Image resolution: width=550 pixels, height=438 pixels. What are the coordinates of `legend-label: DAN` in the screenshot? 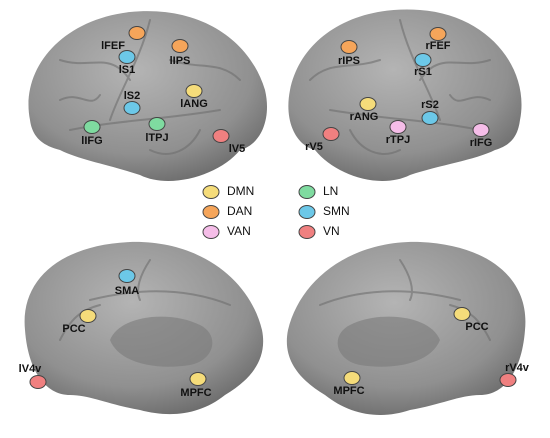 It's located at (239, 211).